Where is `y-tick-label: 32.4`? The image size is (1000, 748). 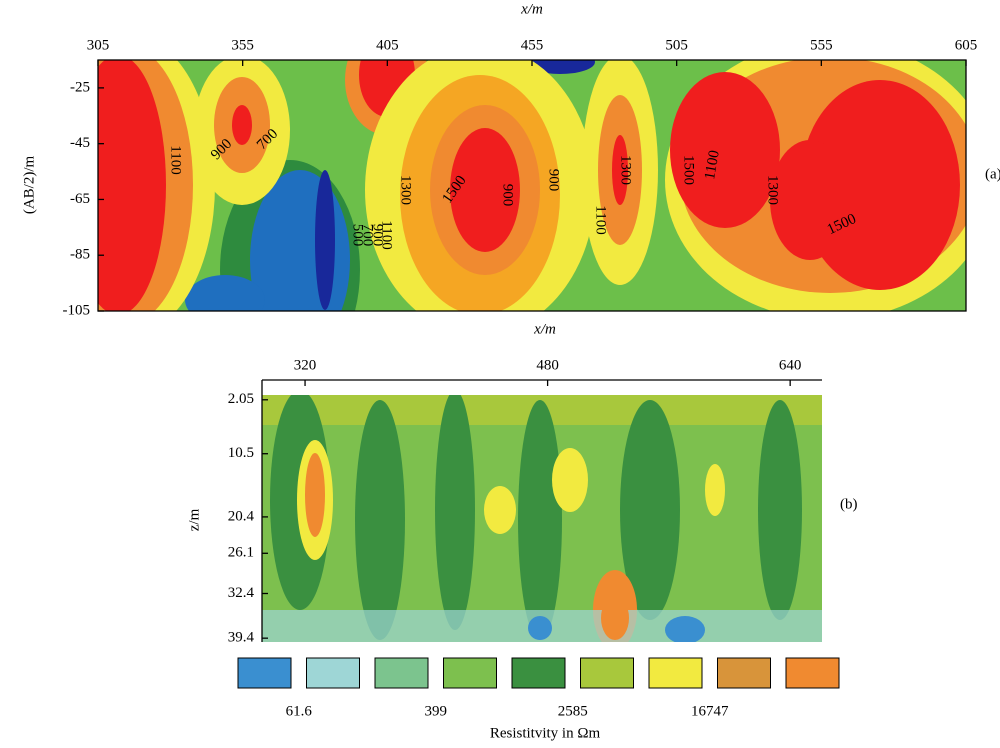 y-tick-label: 32.4 is located at coordinates (241, 593).